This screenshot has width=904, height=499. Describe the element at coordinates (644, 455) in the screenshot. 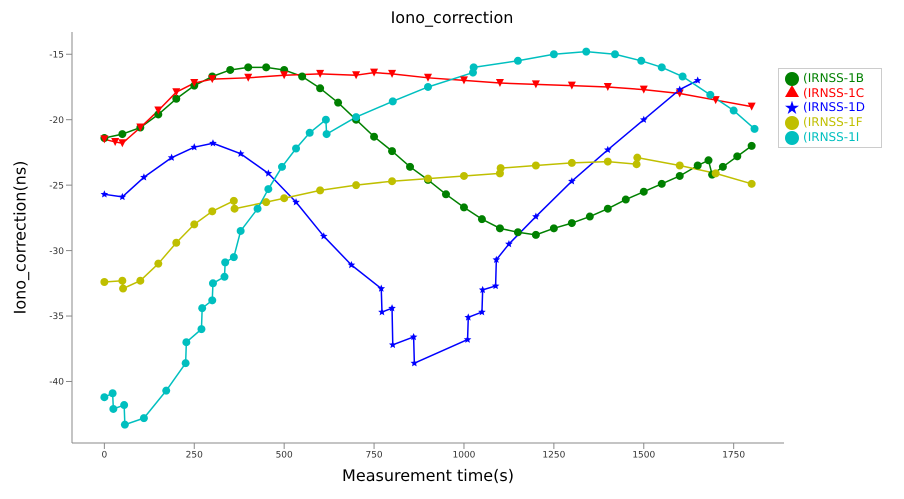

I see `x-tick-label: 1500` at that location.